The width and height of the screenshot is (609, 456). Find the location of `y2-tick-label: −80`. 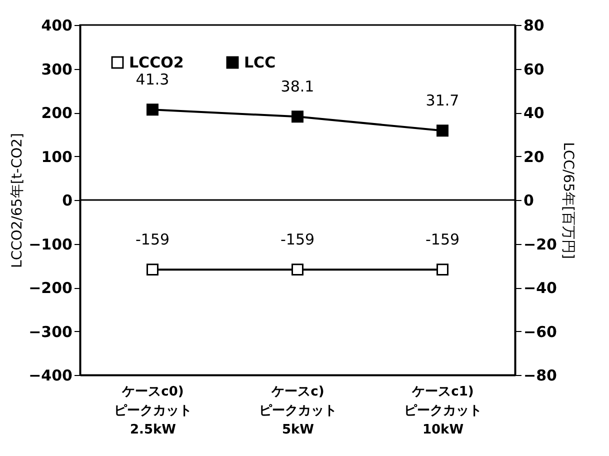

y2-tick-label: −80 is located at coordinates (540, 375).